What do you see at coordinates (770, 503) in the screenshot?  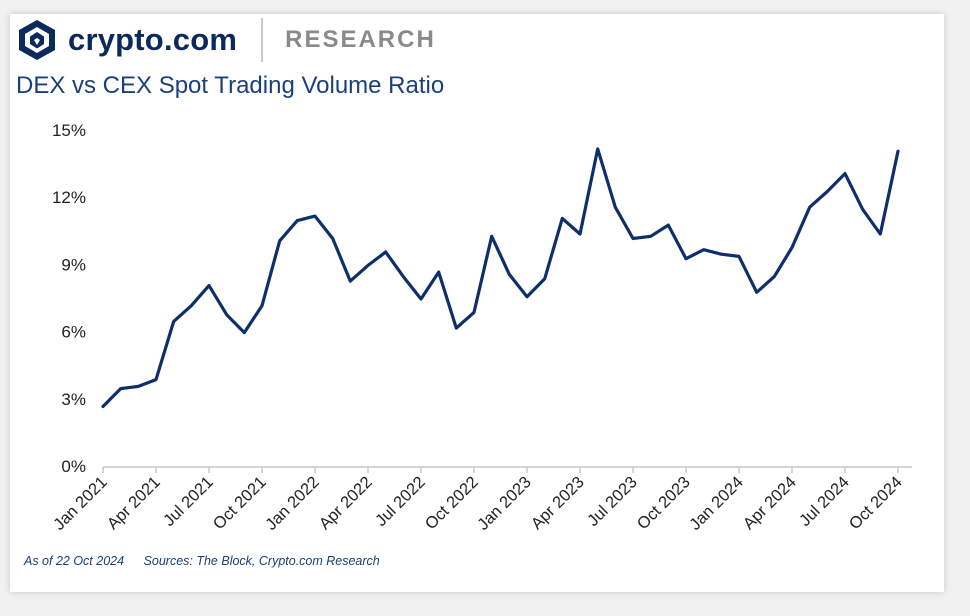 I see `x-tick-label: Apr 2024` at bounding box center [770, 503].